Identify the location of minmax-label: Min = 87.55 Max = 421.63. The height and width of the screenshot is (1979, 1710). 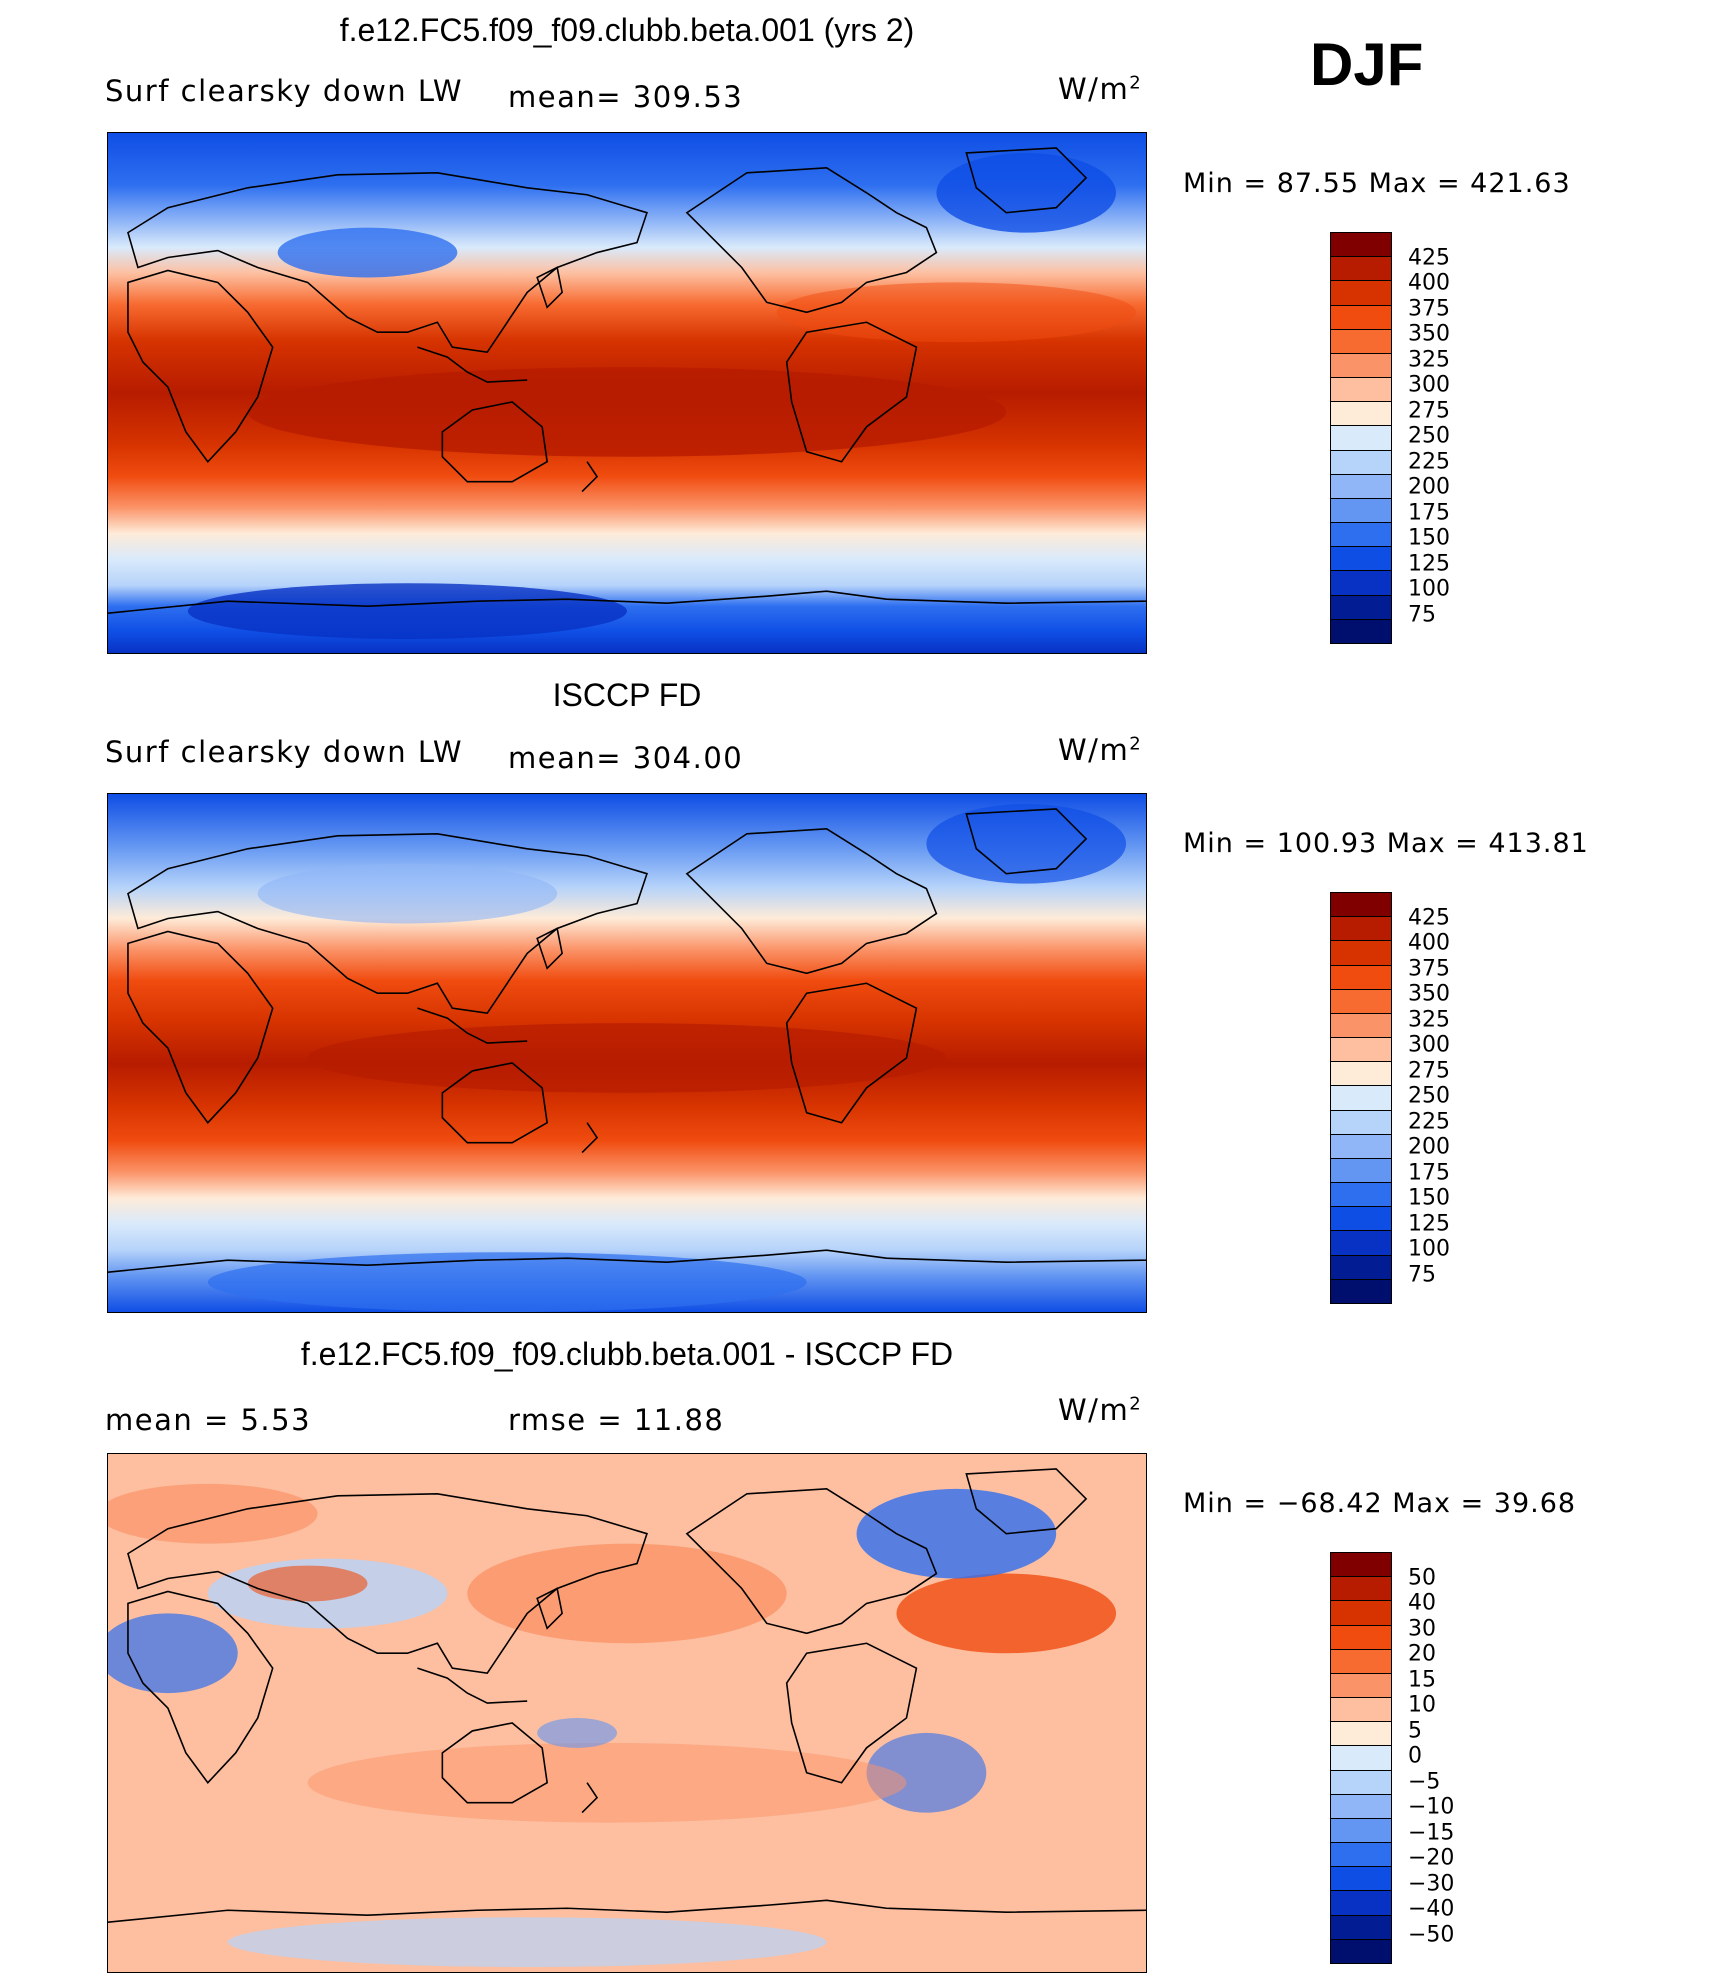
(1377, 183).